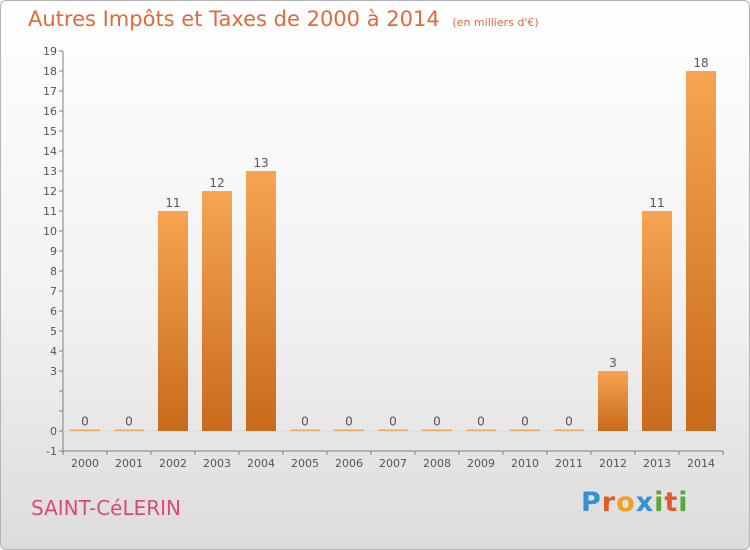  I want to click on bar-2011, so click(569, 430).